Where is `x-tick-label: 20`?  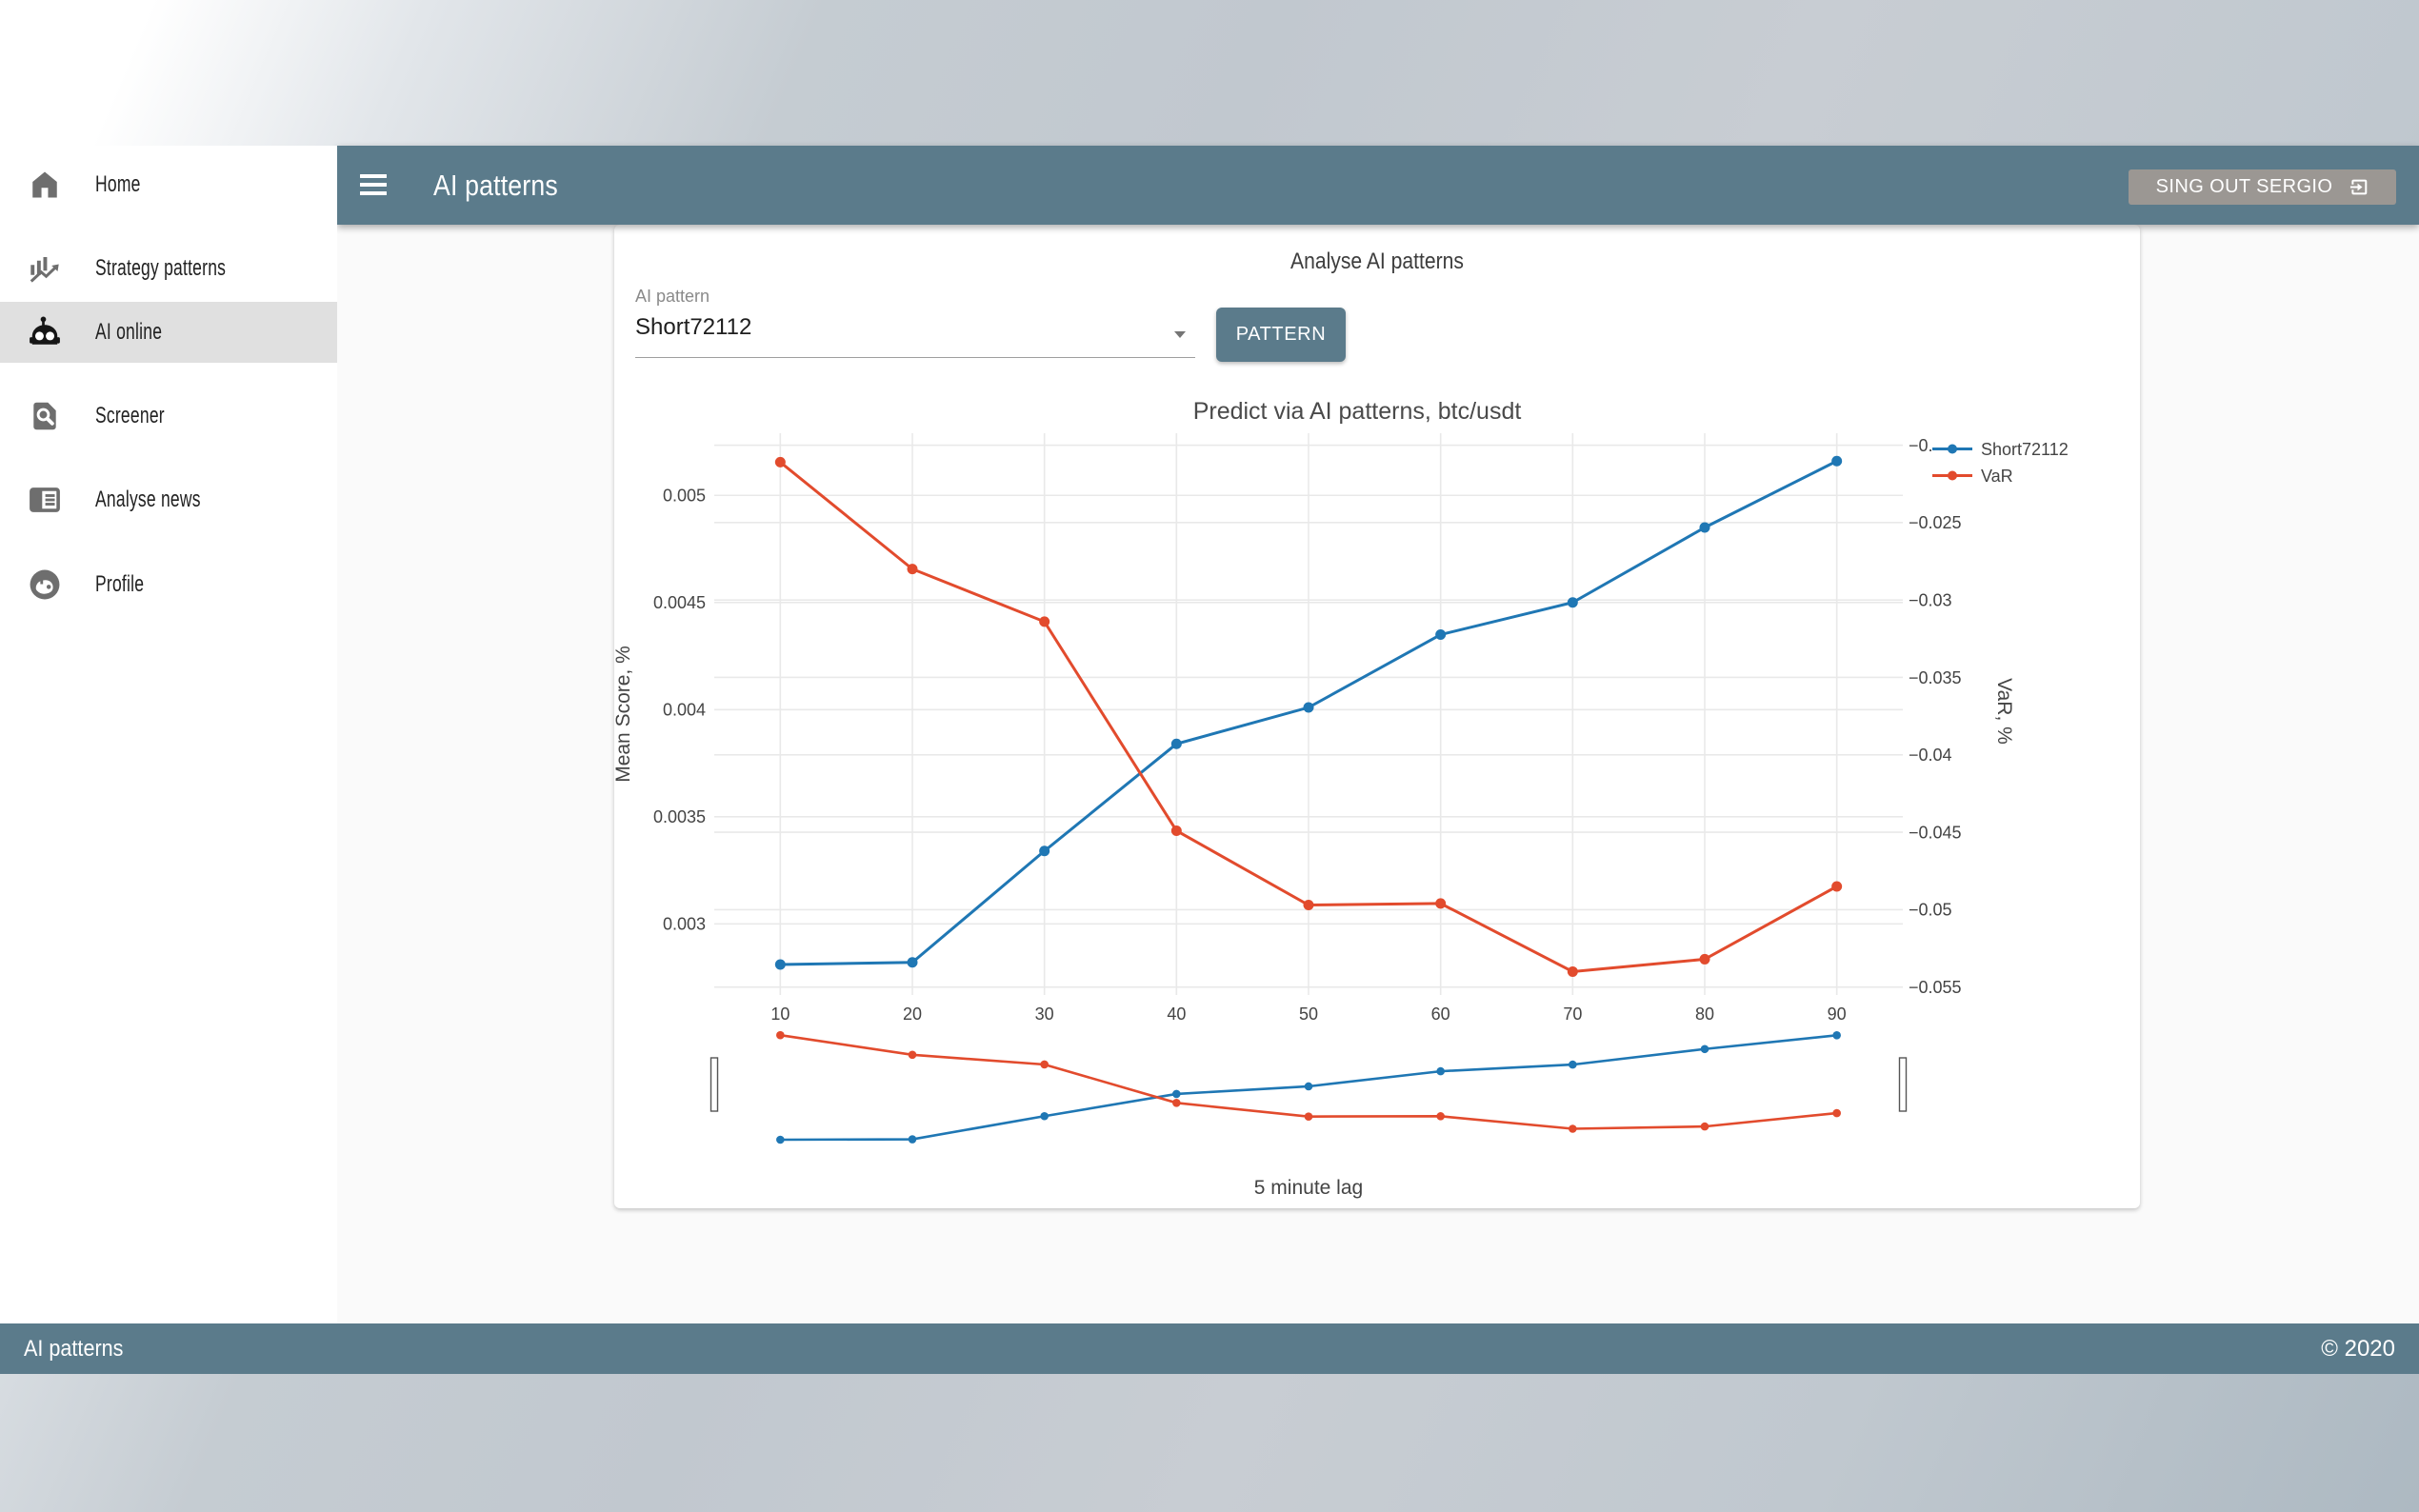 x-tick-label: 20 is located at coordinates (912, 1014).